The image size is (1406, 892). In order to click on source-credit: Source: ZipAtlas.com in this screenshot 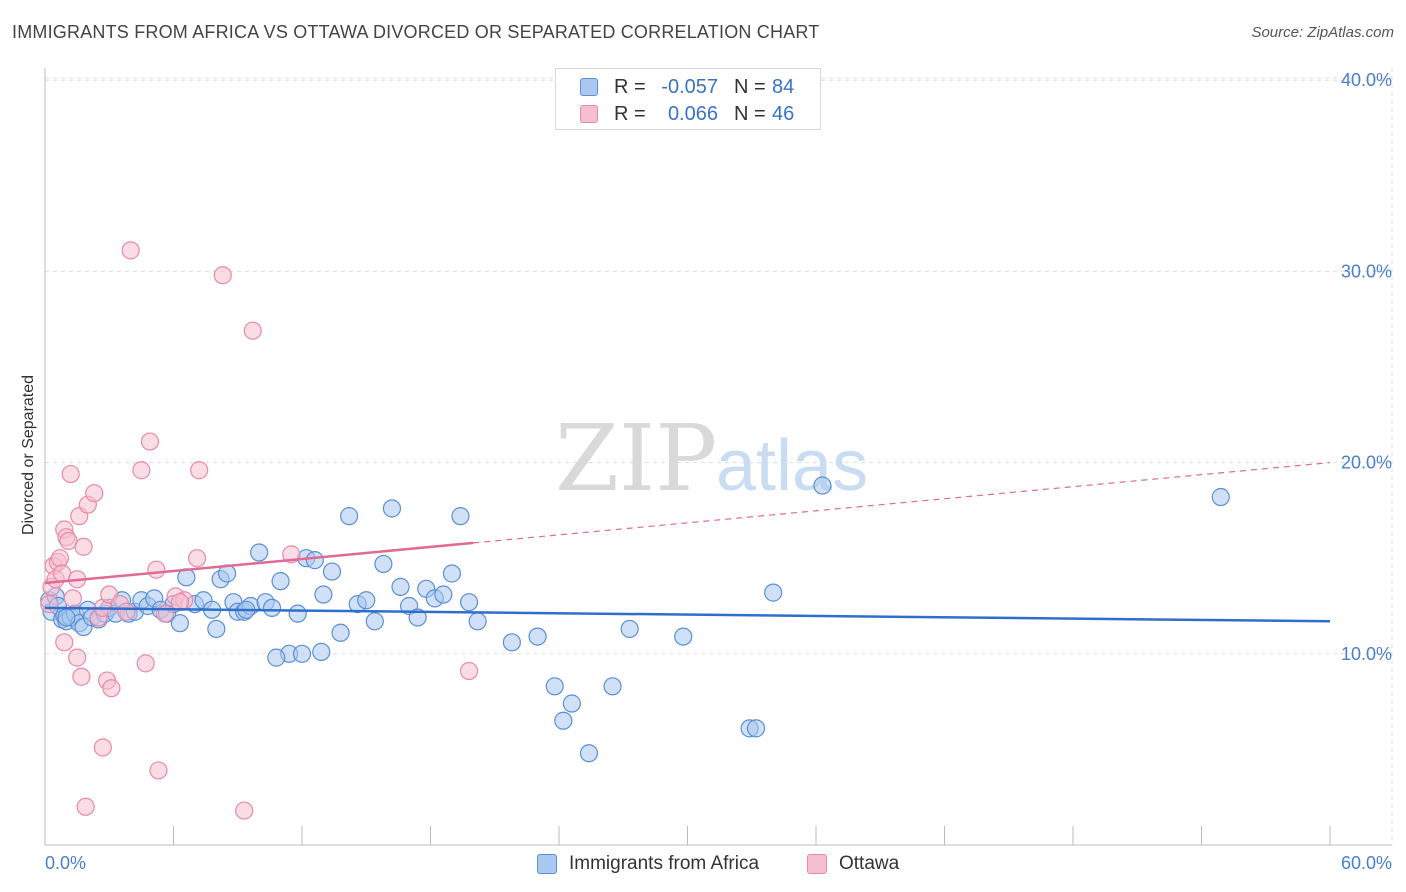, I will do `click(1322, 32)`.